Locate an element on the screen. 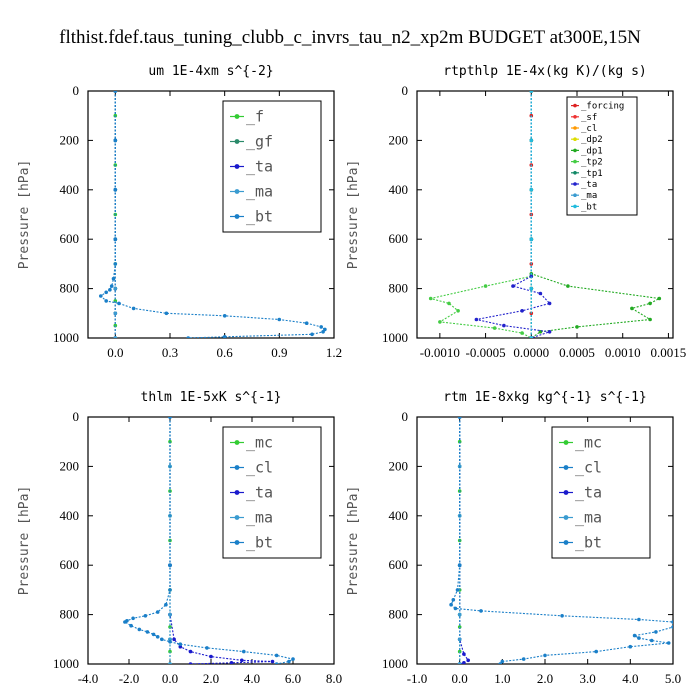 This screenshot has width=700, height=700. legend-label: _gf is located at coordinates (259, 142).